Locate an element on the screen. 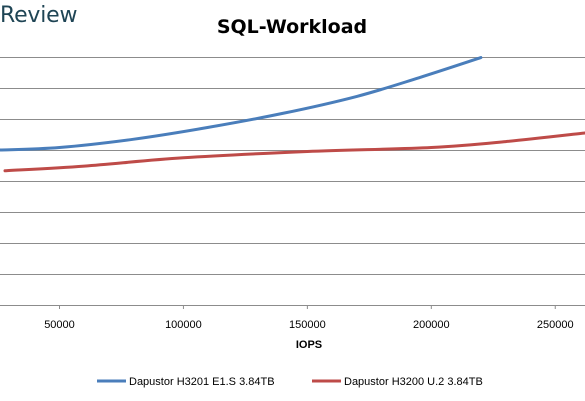  x-tick-label: 50000 is located at coordinates (59, 325).